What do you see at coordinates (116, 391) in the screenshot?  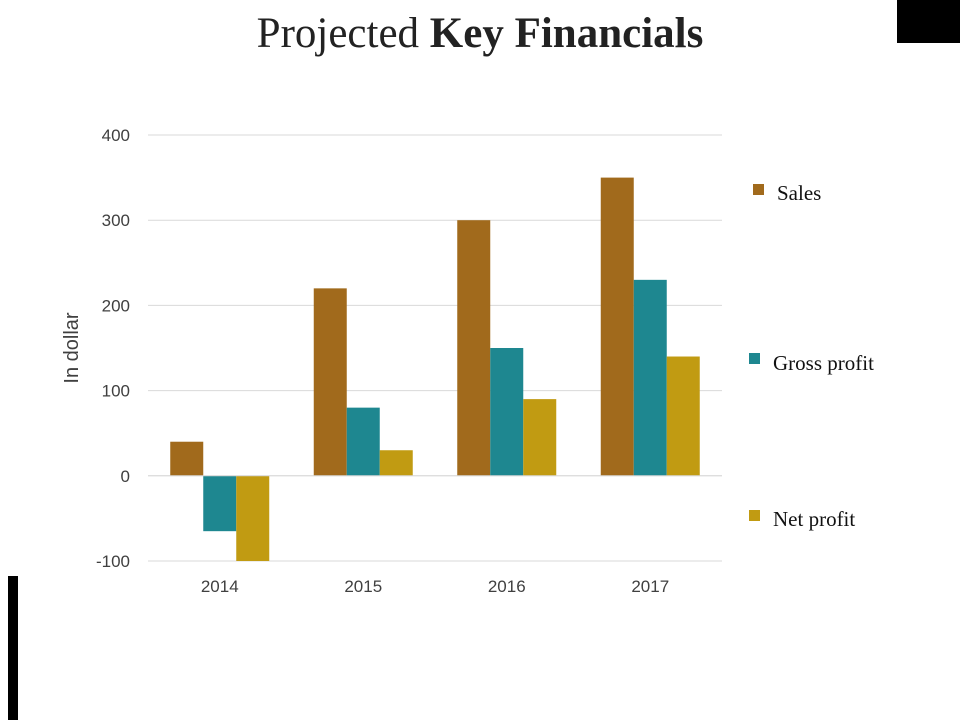 I see `y-tick-label: 100` at bounding box center [116, 391].